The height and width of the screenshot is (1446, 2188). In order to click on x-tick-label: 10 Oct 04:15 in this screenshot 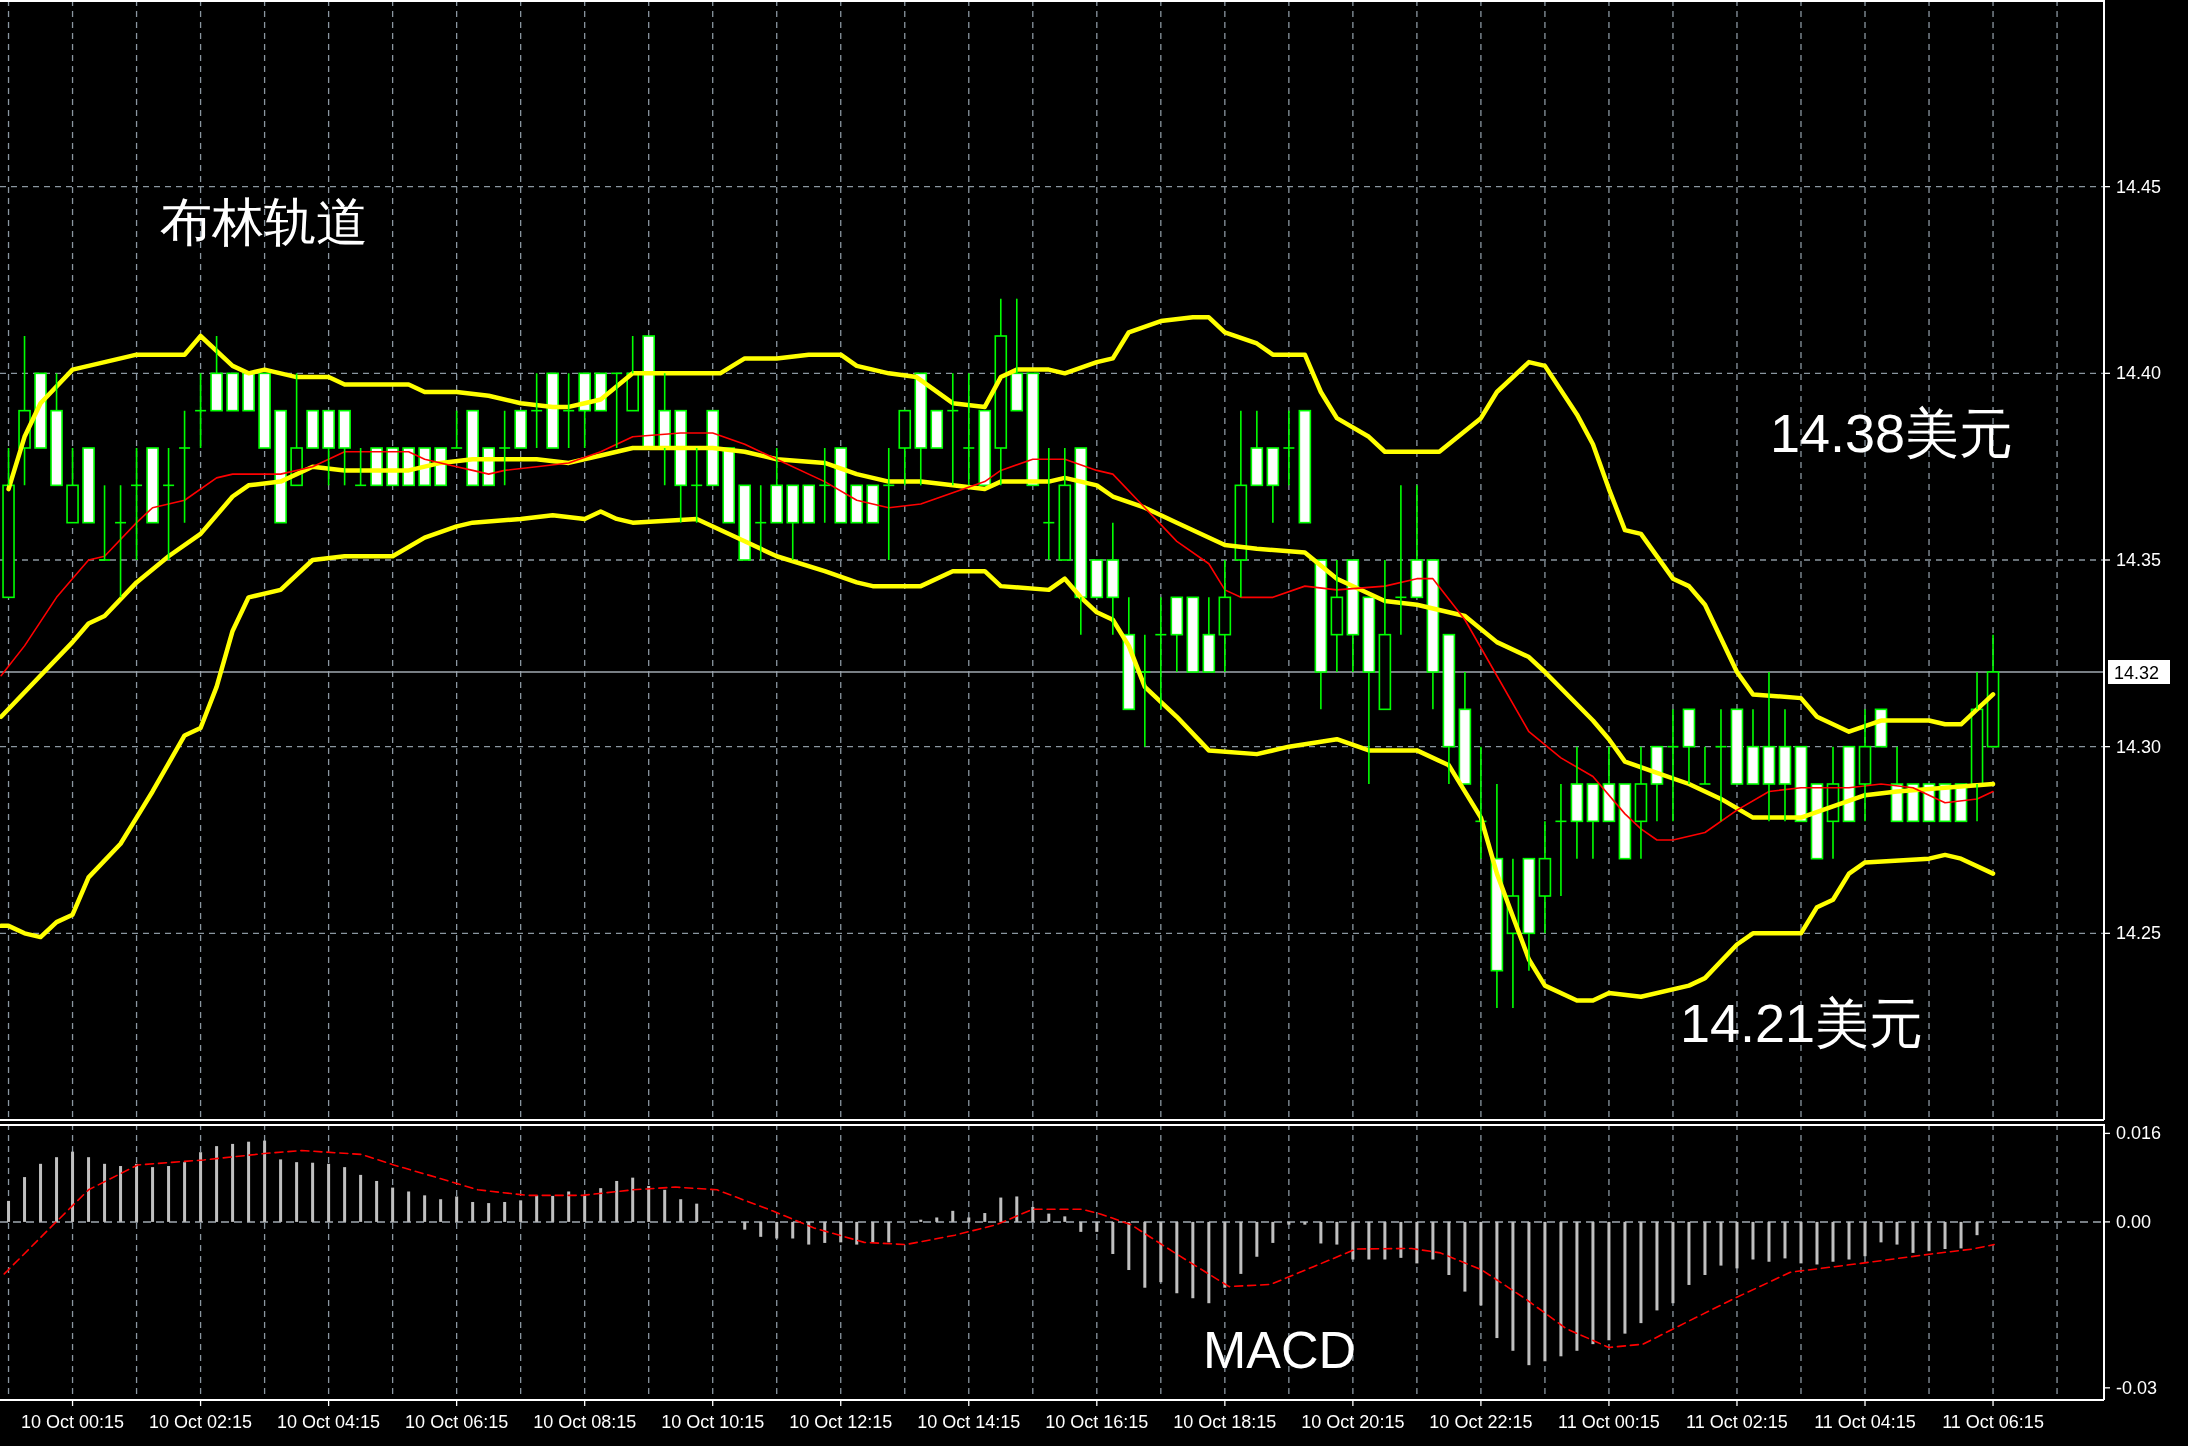, I will do `click(329, 1422)`.